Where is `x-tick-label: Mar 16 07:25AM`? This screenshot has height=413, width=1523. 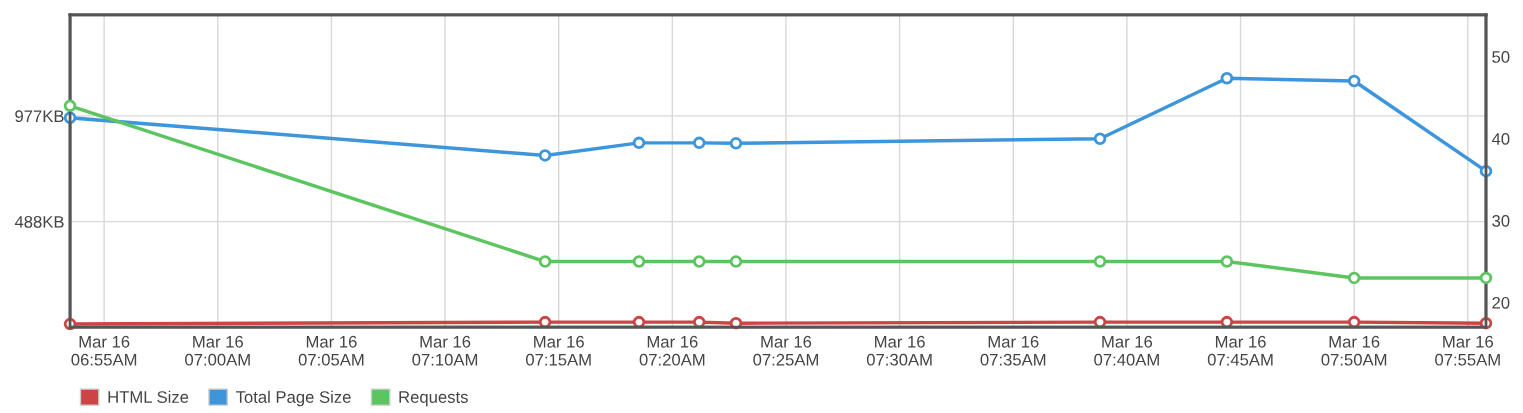
x-tick-label: Mar 16 07:25AM is located at coordinates (785, 350).